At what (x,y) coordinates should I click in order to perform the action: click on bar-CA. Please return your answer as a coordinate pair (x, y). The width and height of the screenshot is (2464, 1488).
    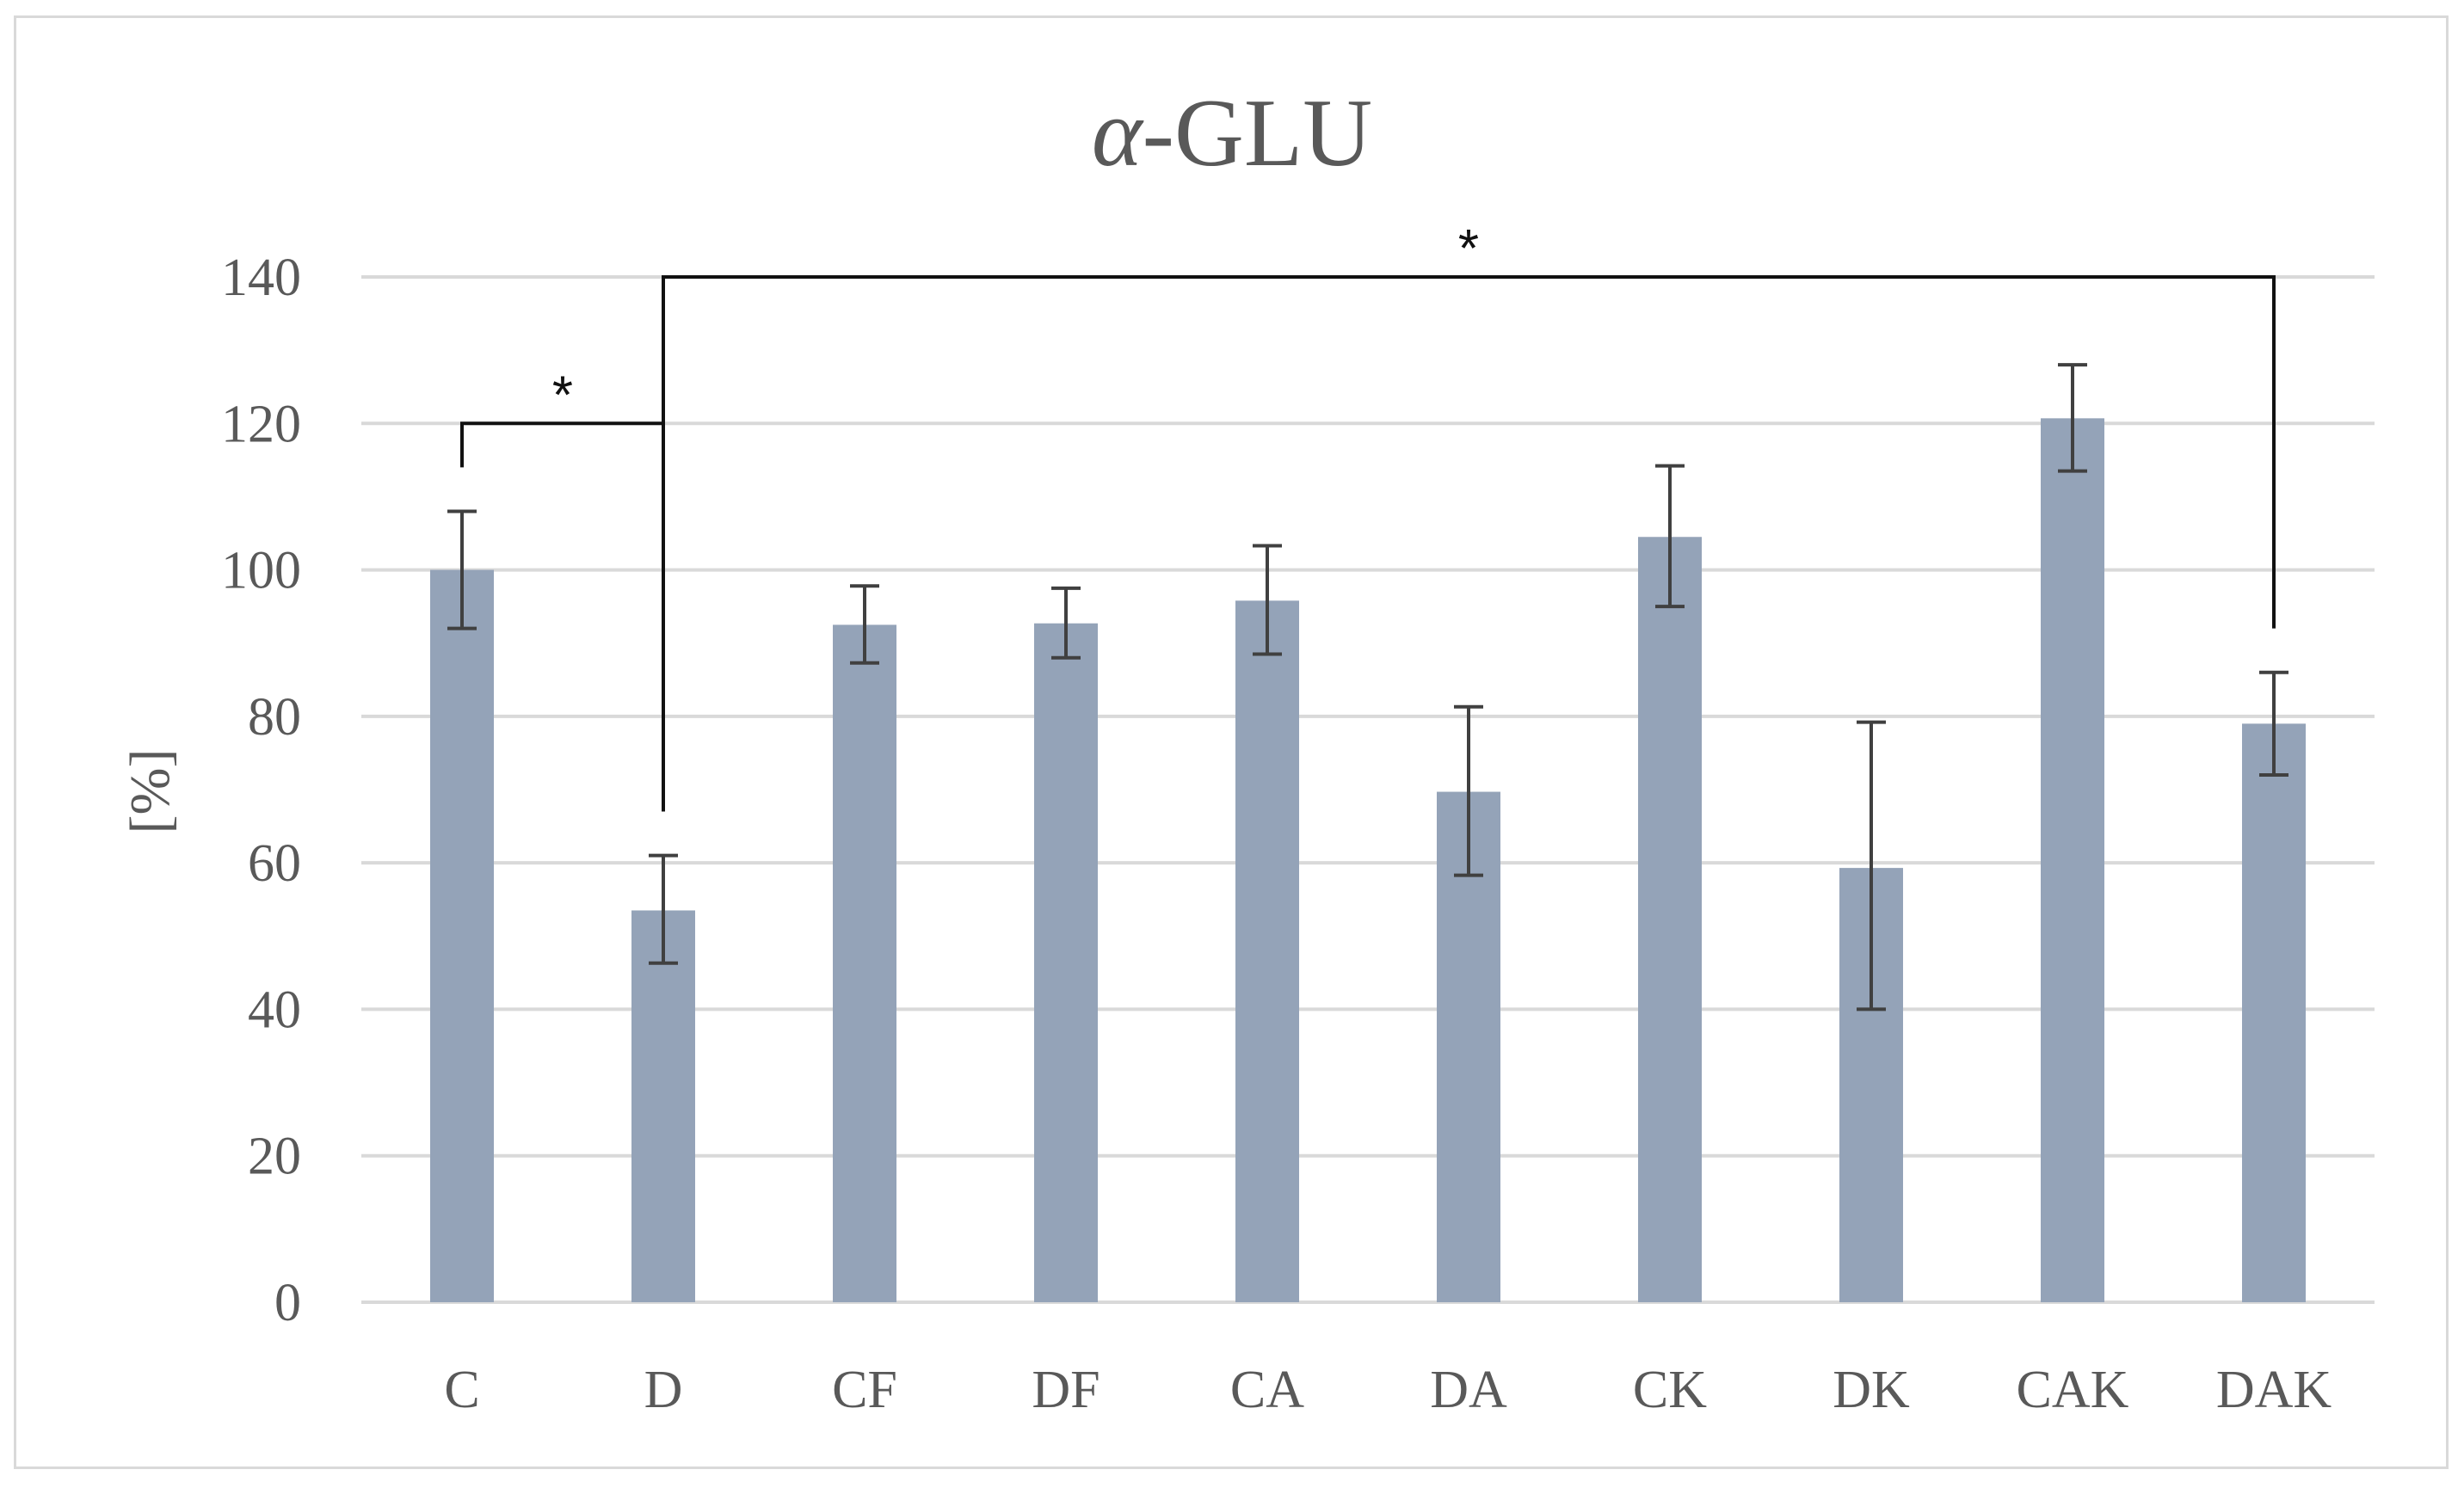
    Looking at the image, I should click on (1267, 951).